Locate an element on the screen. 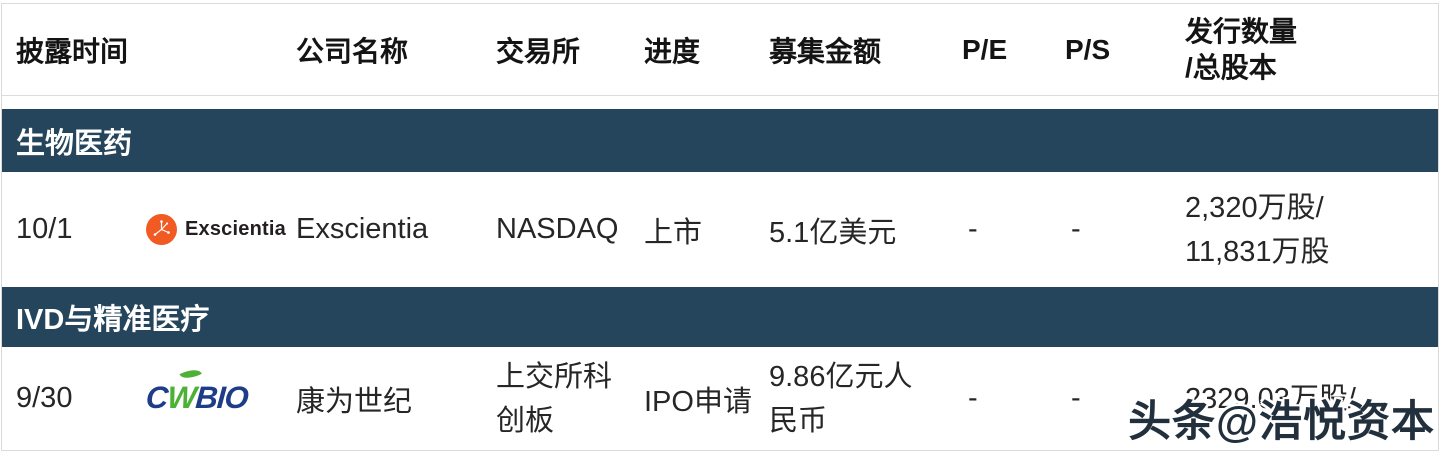 Image resolution: width=1440 pixels, height=457 pixels. section-header-ivd: IVD与精准医疗 is located at coordinates (720, 317).